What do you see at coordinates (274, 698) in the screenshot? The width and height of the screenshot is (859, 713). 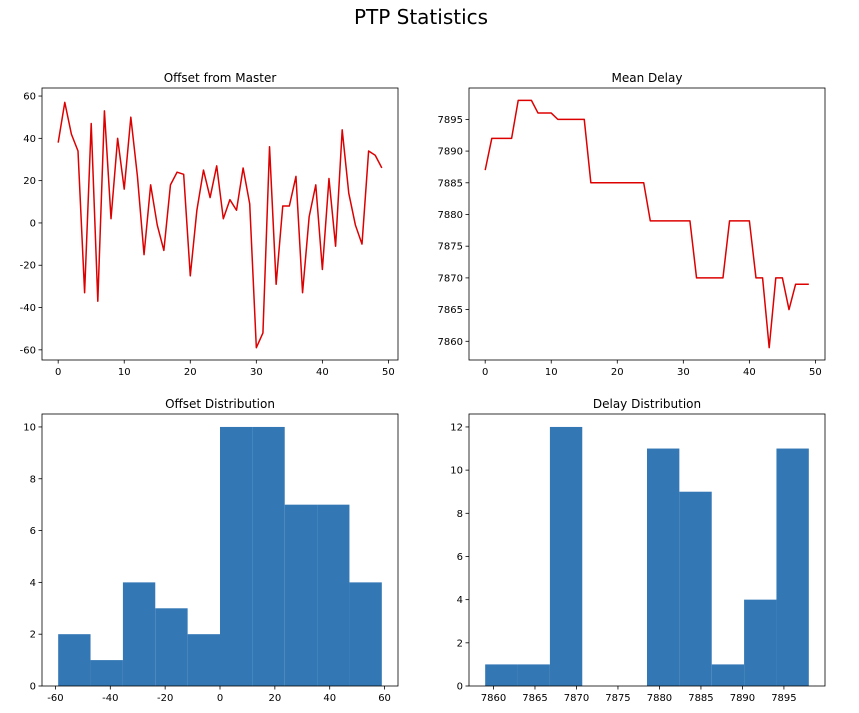 I see `offset-distribution-x-tick-label: 20` at bounding box center [274, 698].